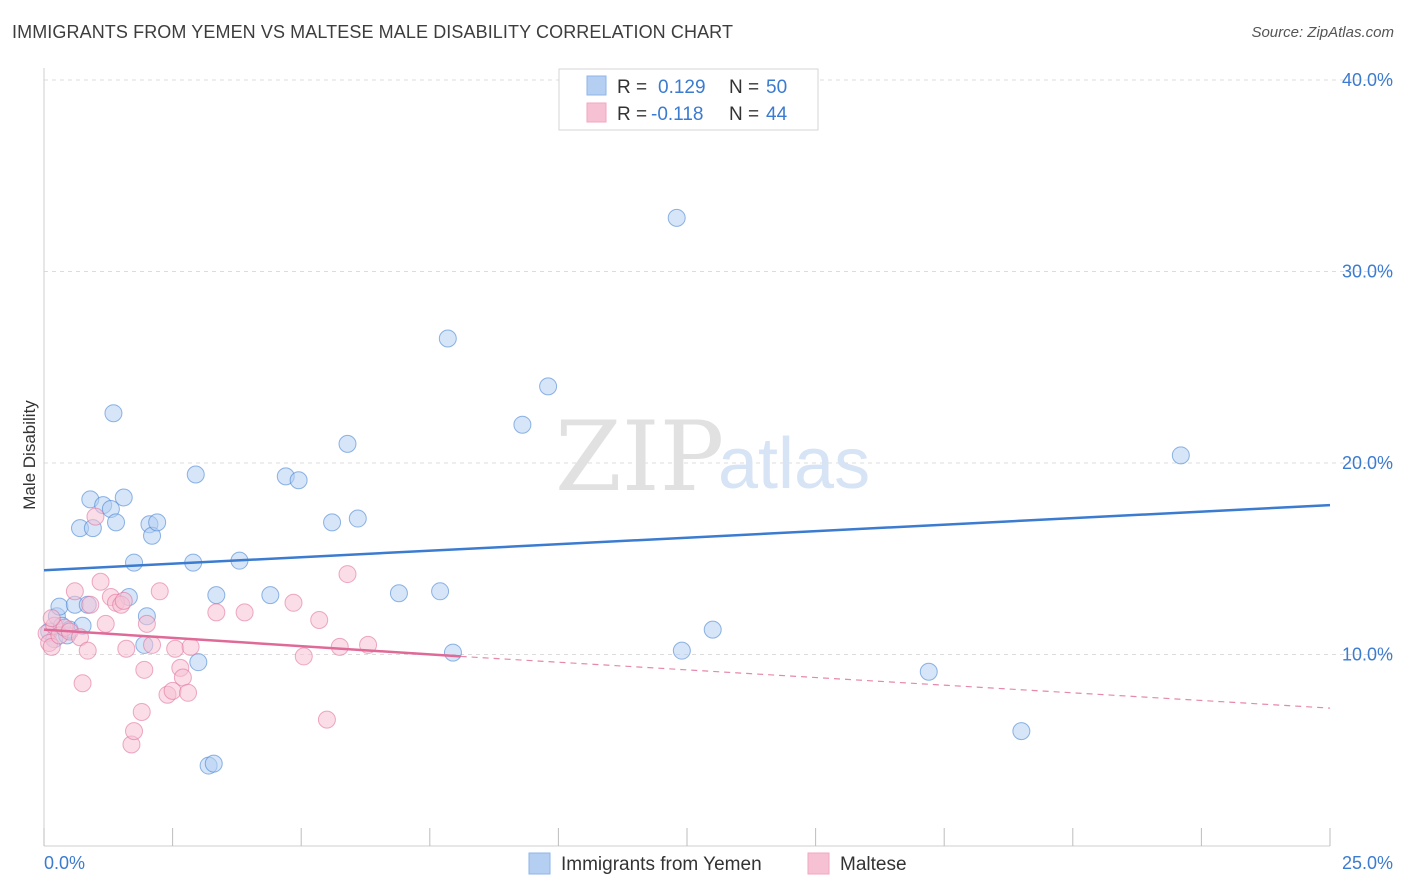  Describe the element at coordinates (596, 112) in the screenshot. I see `legend-swatch-maltese` at that location.